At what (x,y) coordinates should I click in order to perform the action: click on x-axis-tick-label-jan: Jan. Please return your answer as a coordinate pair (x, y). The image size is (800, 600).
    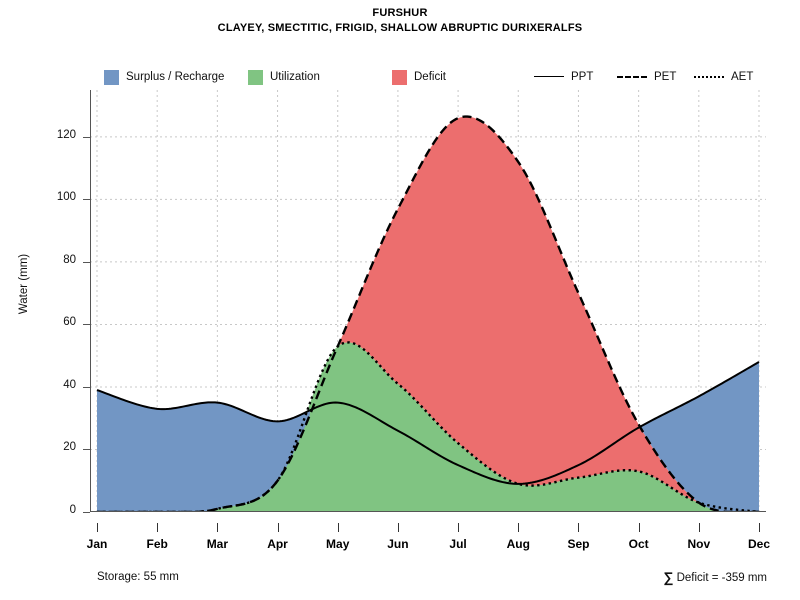
    Looking at the image, I should click on (97, 544).